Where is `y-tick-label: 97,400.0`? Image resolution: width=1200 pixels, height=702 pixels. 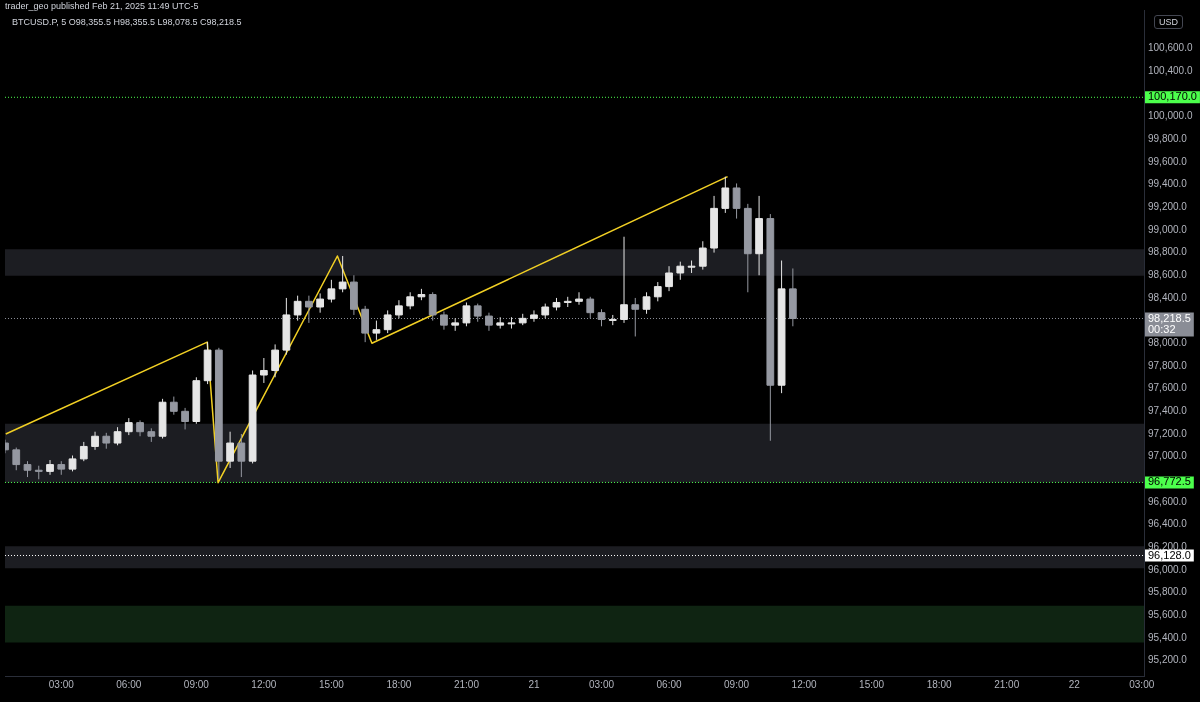
y-tick-label: 97,400.0 is located at coordinates (1168, 411).